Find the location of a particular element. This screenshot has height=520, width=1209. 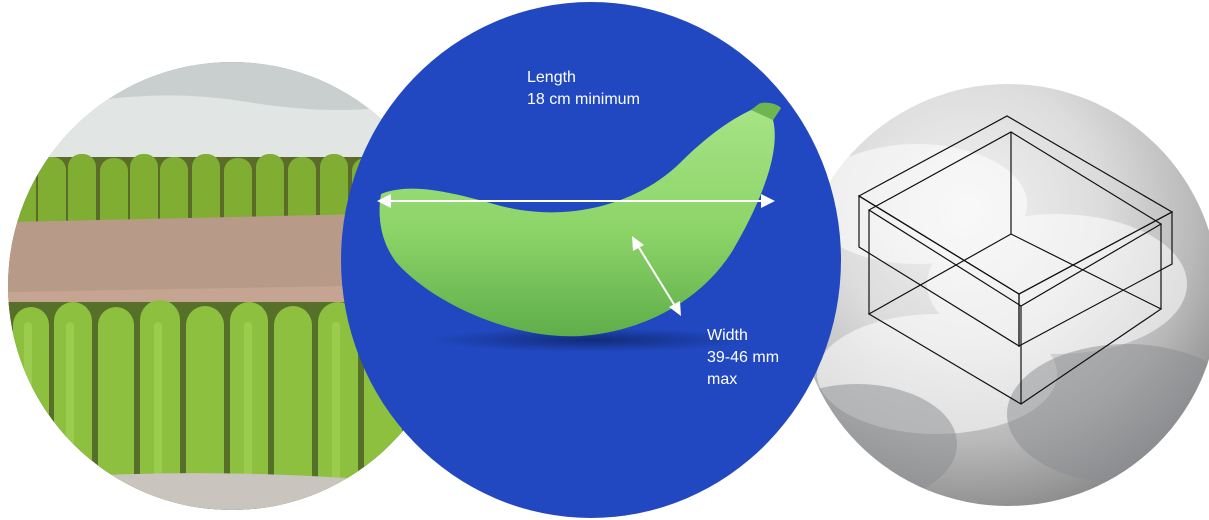

width-label: Width 39-46 mm max is located at coordinates (743, 358).